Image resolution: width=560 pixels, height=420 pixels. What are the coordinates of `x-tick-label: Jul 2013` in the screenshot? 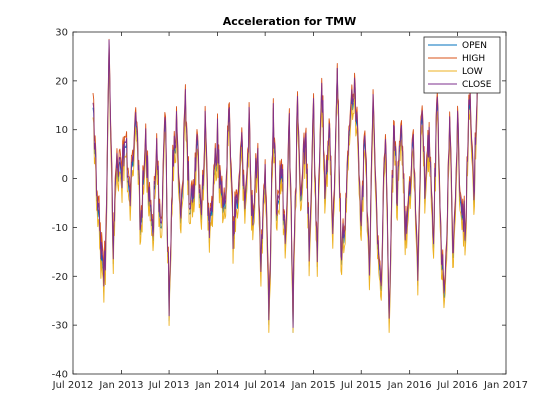 It's located at (169, 385).